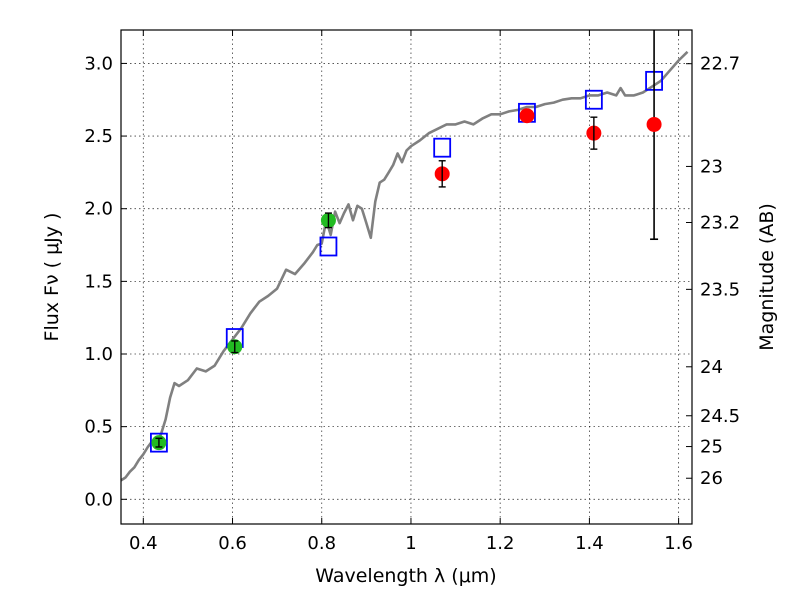 This screenshot has height=600, width=800. I want to click on x-axis-title: Wavelength λ (μm), so click(405, 576).